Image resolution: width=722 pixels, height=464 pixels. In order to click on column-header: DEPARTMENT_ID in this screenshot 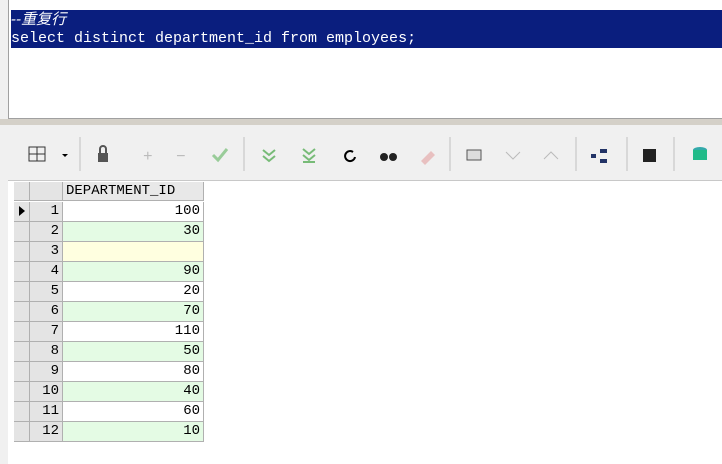, I will do `click(133, 191)`.